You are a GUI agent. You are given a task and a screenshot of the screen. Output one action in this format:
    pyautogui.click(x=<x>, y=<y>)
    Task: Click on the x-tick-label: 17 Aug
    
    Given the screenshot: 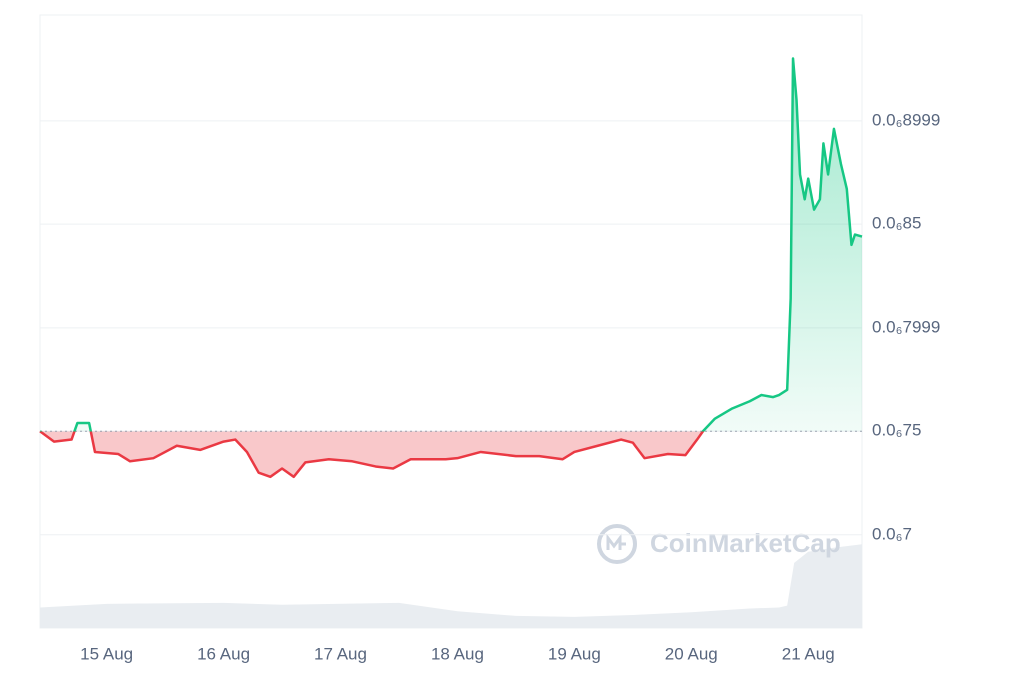 What is the action you would take?
    pyautogui.click(x=340, y=653)
    